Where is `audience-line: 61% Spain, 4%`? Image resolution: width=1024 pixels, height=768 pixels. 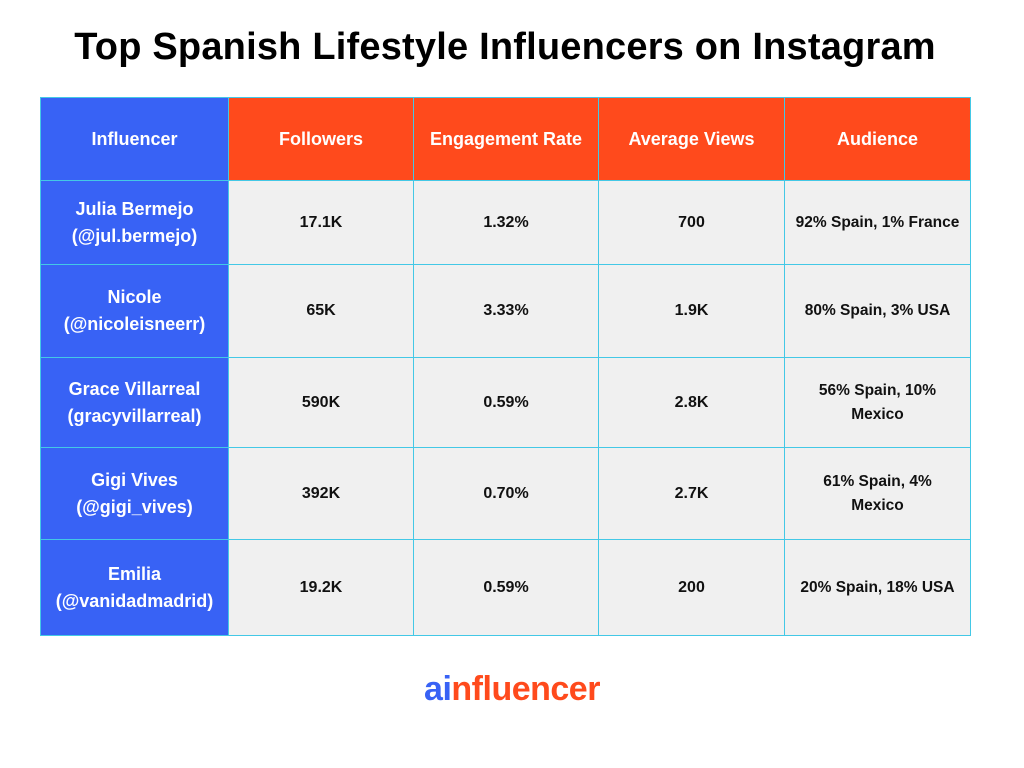
audience-line: 61% Spain, 4% is located at coordinates (877, 481).